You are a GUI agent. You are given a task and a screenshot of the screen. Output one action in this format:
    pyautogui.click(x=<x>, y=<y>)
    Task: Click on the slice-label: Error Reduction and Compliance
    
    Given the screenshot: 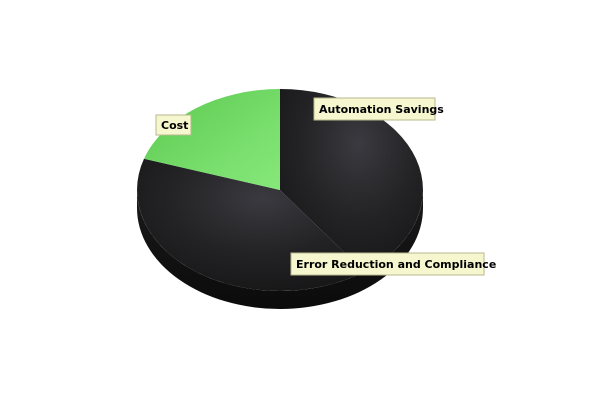 What is the action you would take?
    pyautogui.click(x=396, y=264)
    